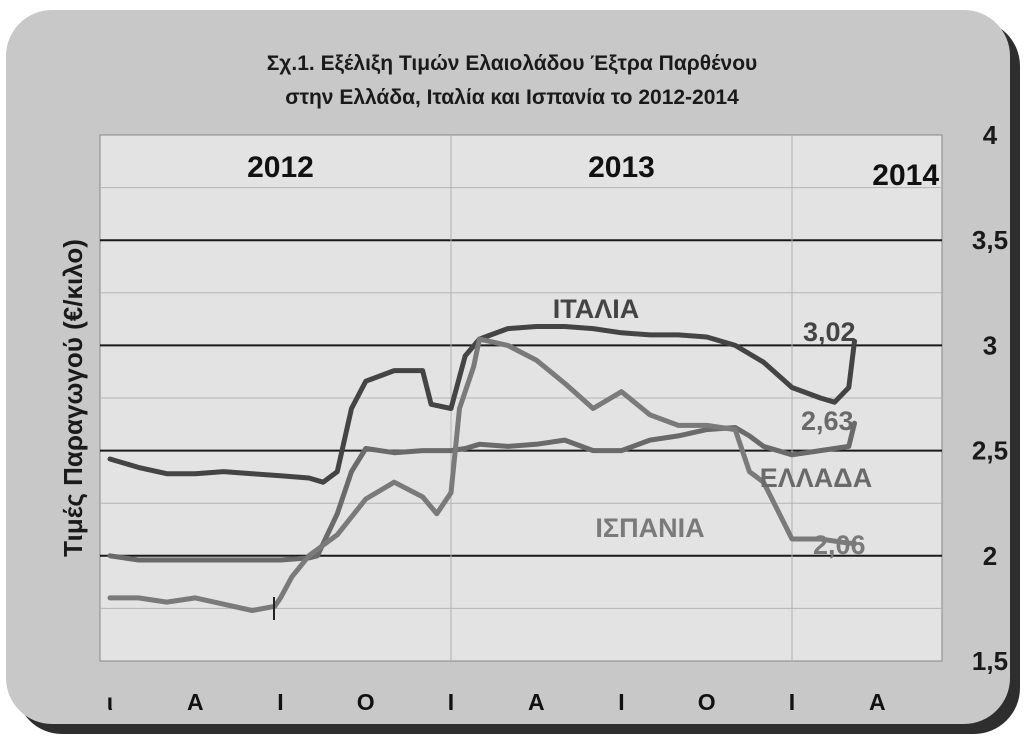 The width and height of the screenshot is (1024, 743). I want to click on value-label-ispania: 2,06, so click(839, 545).